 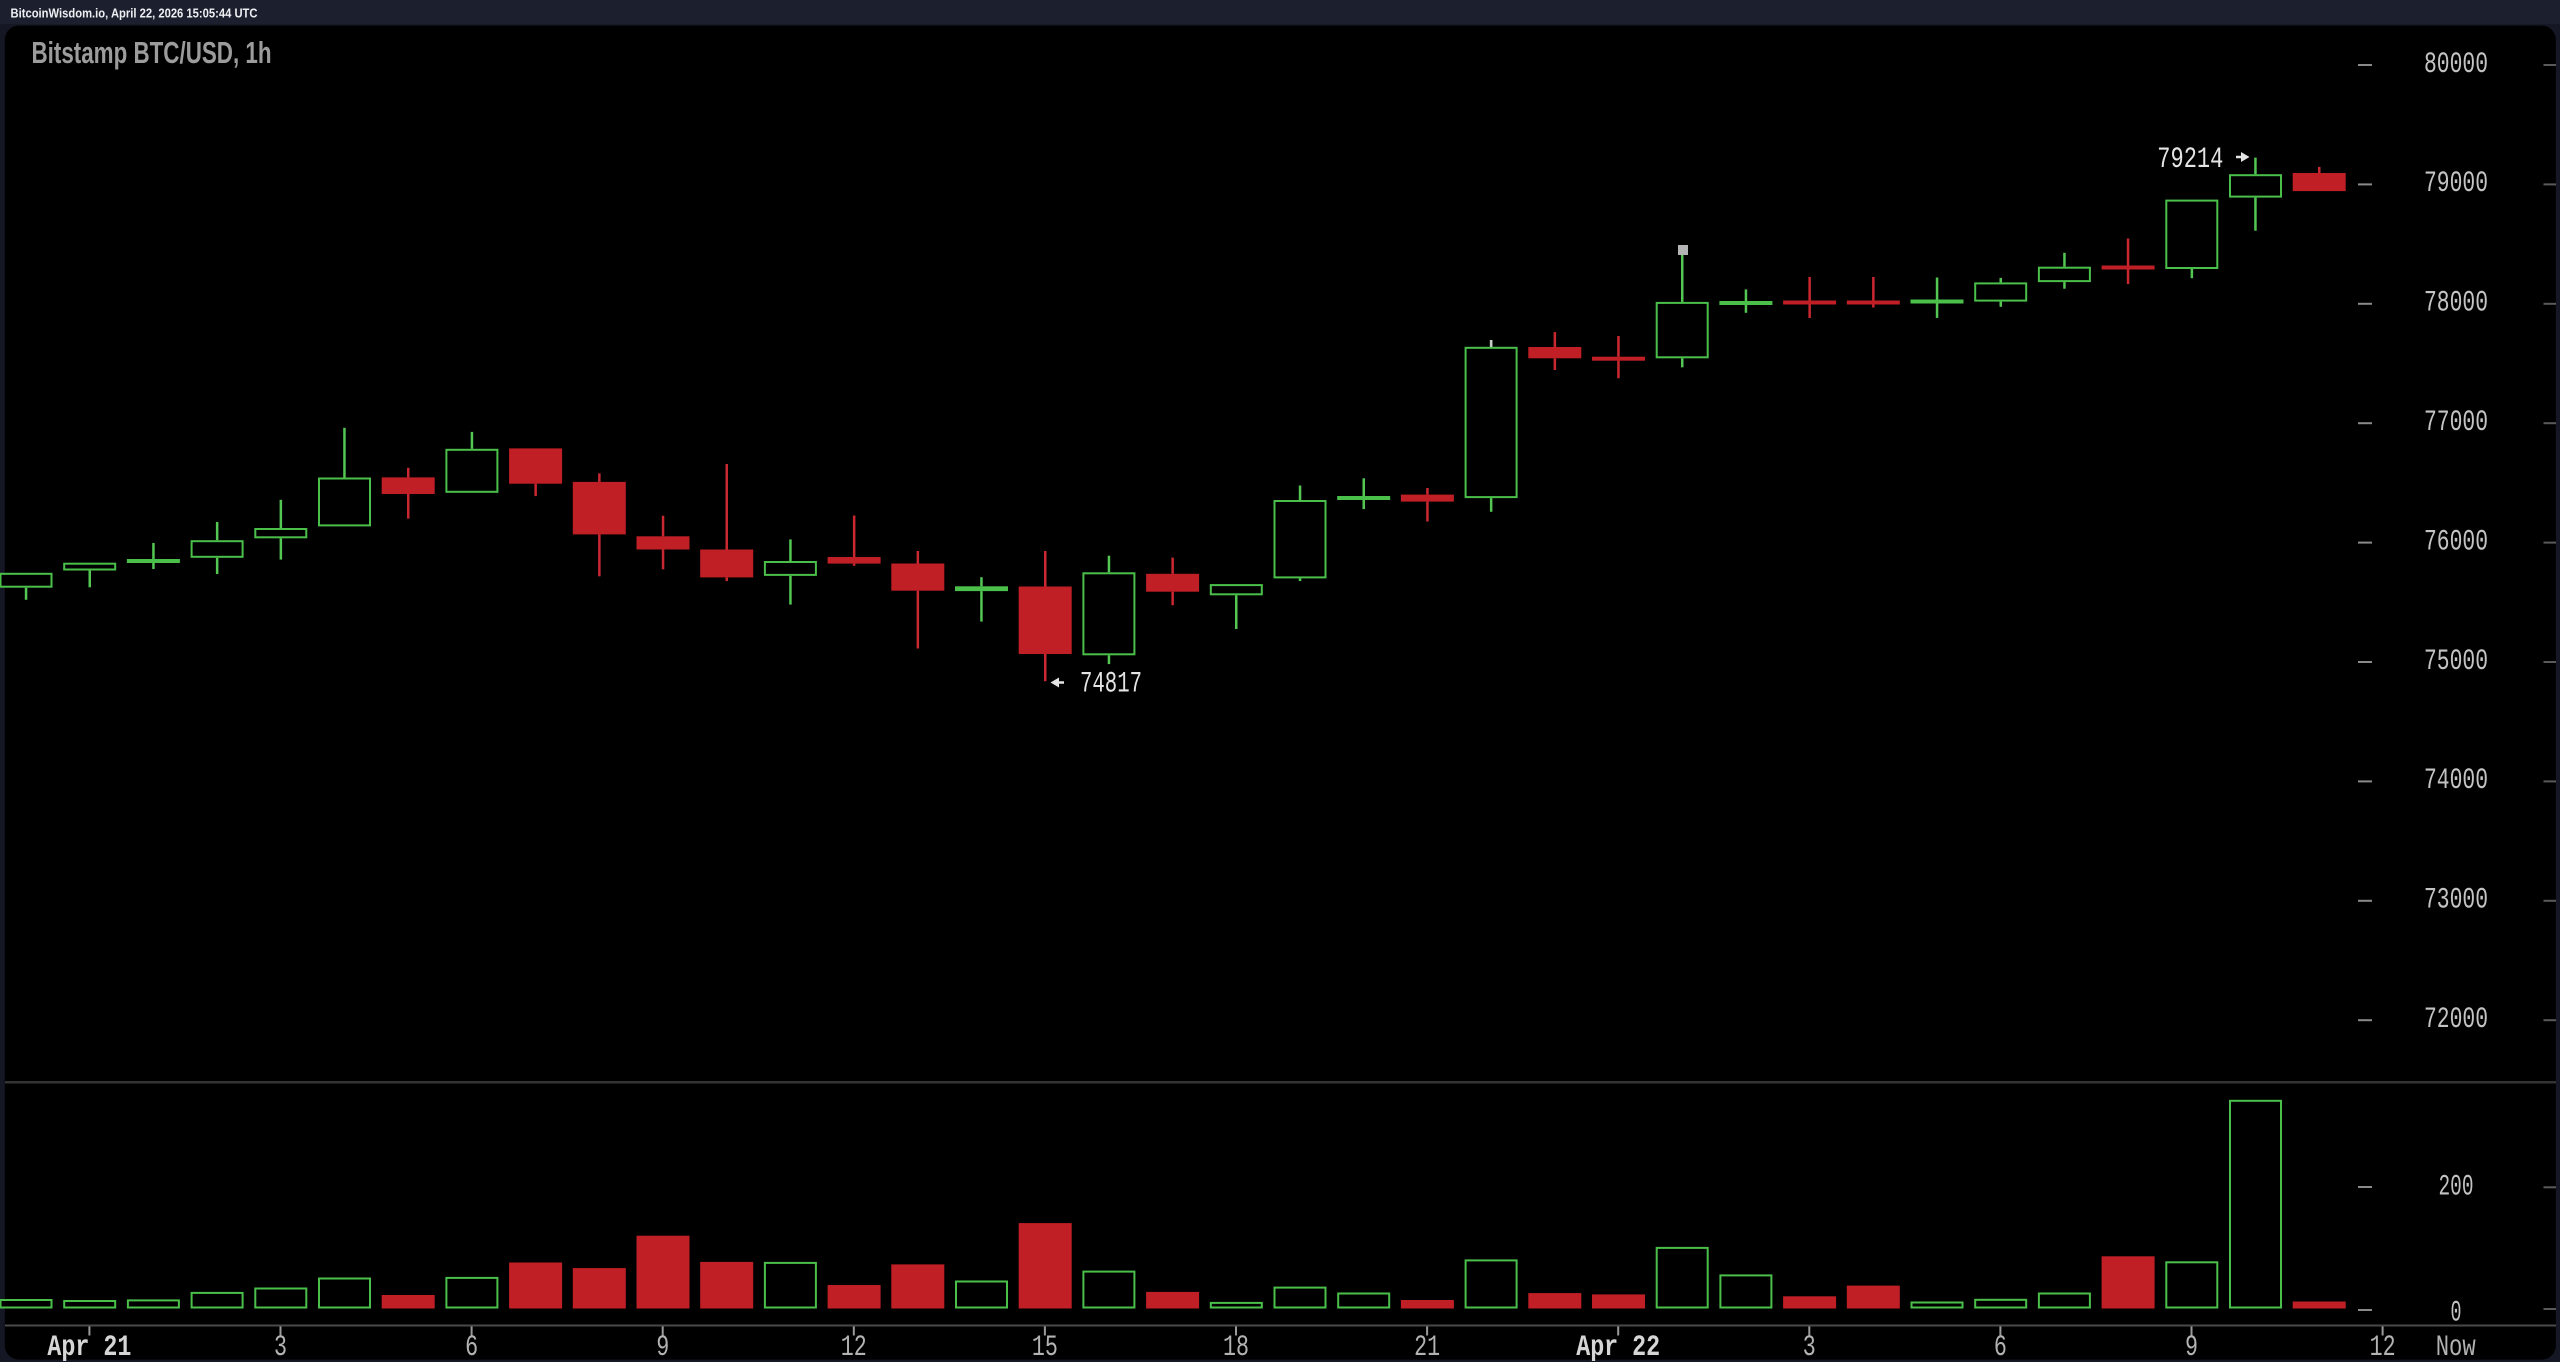 What do you see at coordinates (2456, 1314) in the screenshot?
I see `svg-text: 0` at bounding box center [2456, 1314].